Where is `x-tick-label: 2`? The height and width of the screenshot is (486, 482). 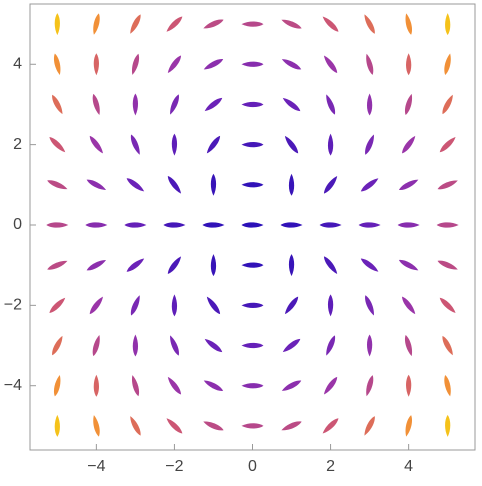
x-tick-label: 2 is located at coordinates (330, 466).